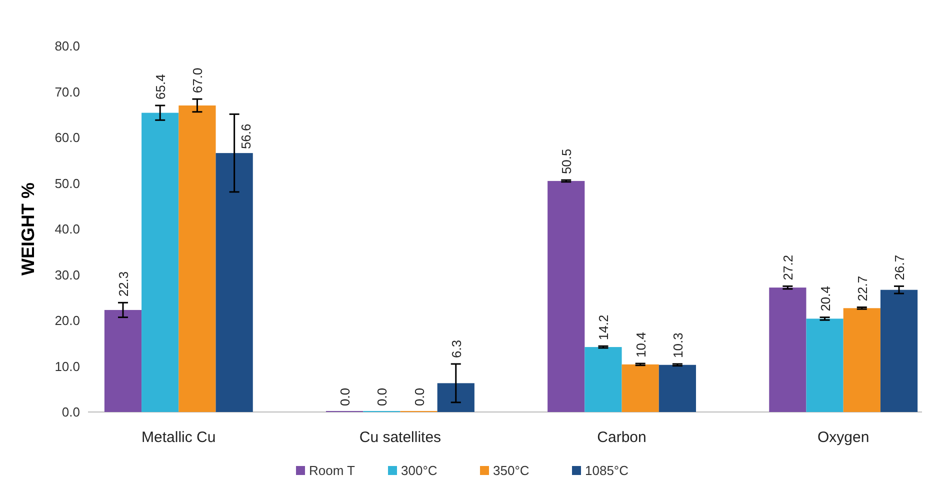 The width and height of the screenshot is (940, 493). What do you see at coordinates (71, 412) in the screenshot?
I see `y-tick-label: 0.0` at bounding box center [71, 412].